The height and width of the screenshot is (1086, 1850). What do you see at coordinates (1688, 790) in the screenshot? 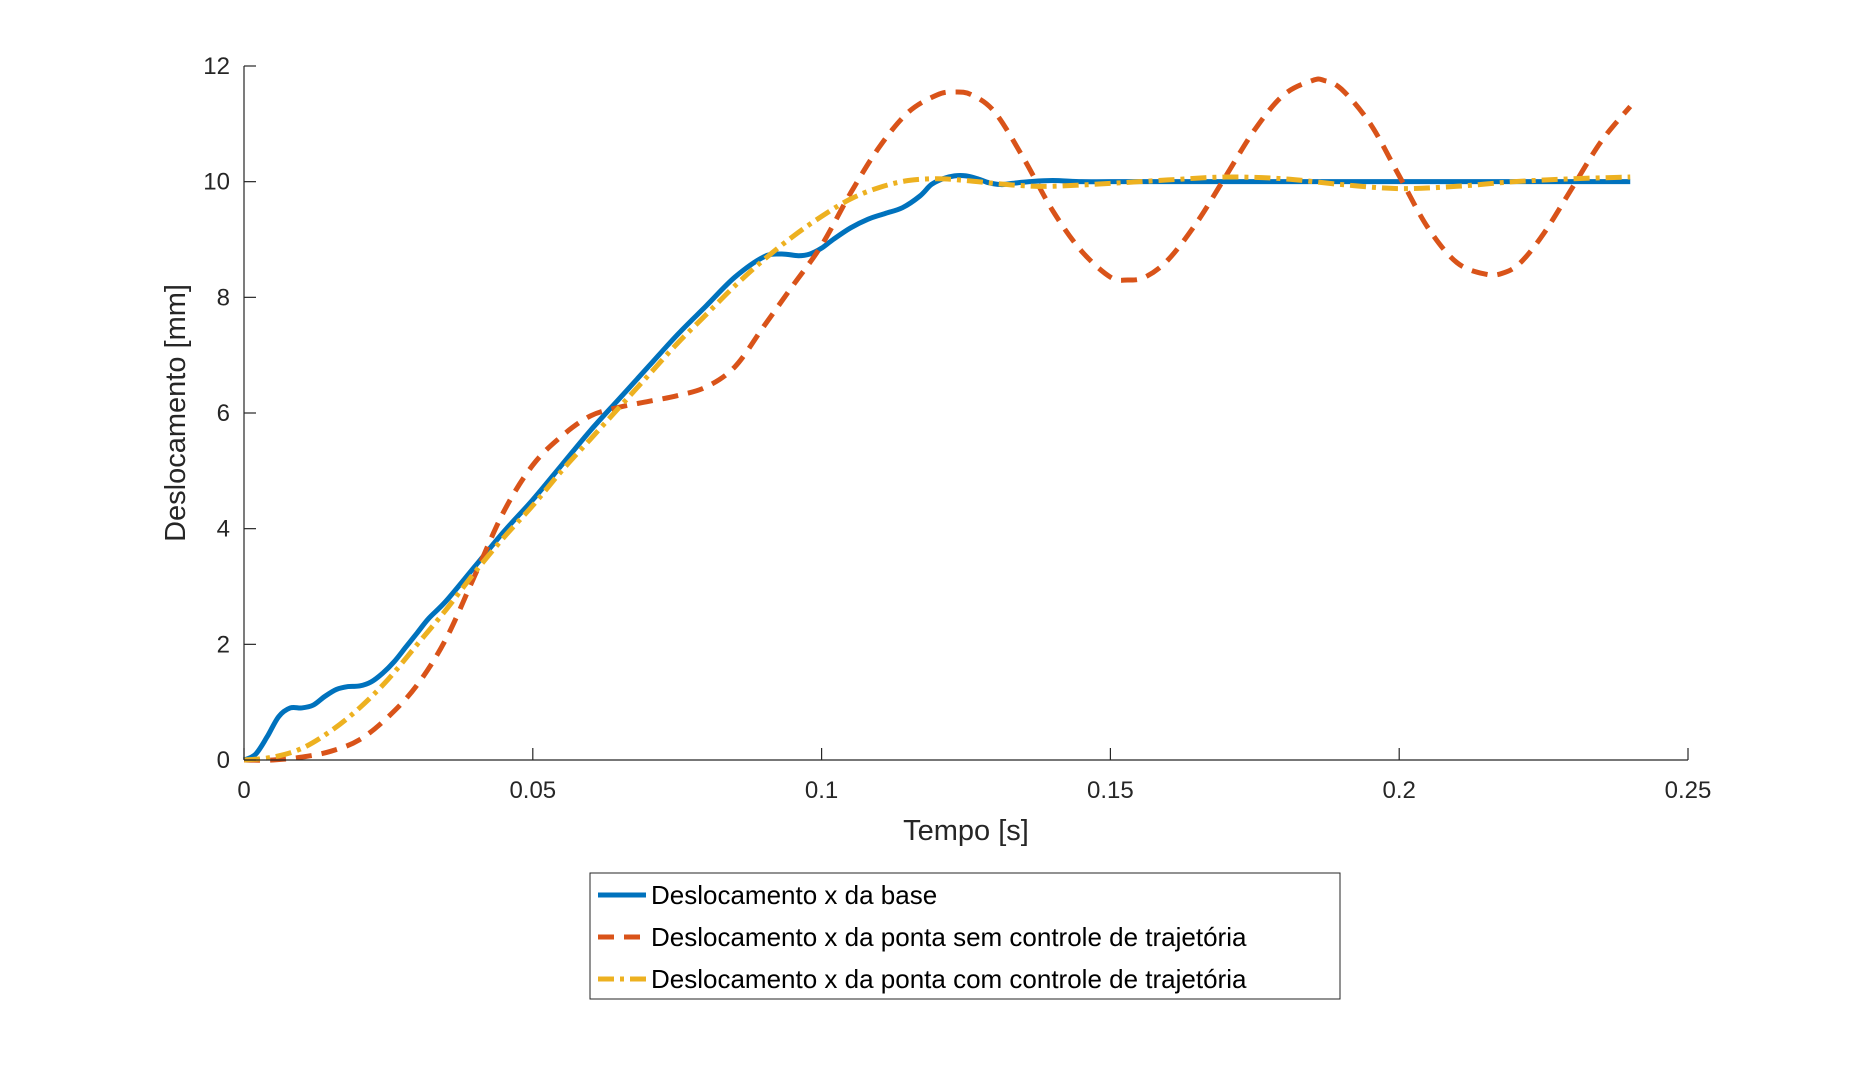
I see `x-tick-label: 0.25` at bounding box center [1688, 790].